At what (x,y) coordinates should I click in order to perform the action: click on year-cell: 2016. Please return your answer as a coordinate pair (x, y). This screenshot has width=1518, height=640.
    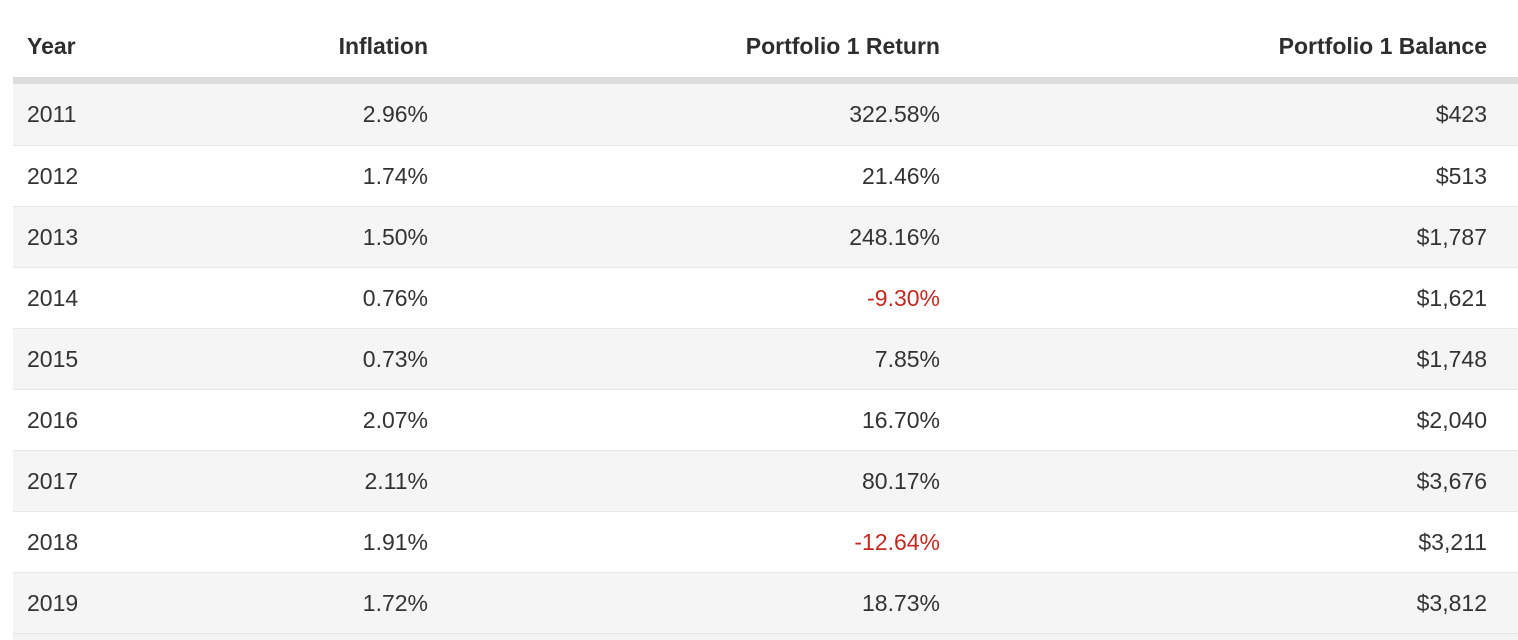
    Looking at the image, I should click on (153, 420).